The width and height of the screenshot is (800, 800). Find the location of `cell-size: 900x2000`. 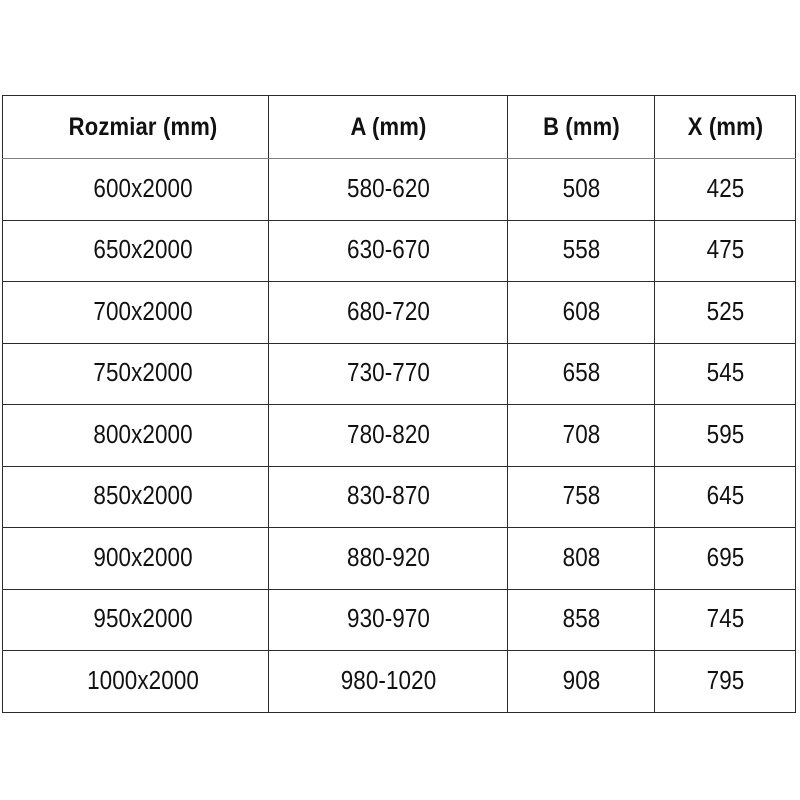

cell-size: 900x2000 is located at coordinates (135, 558).